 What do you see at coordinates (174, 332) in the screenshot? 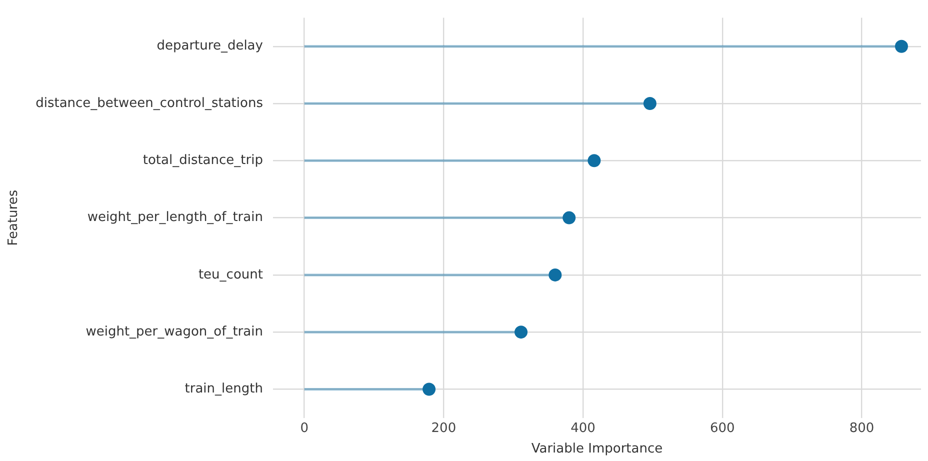
I see `y-tick-label: weight_per_wagon_of_train` at bounding box center [174, 332].